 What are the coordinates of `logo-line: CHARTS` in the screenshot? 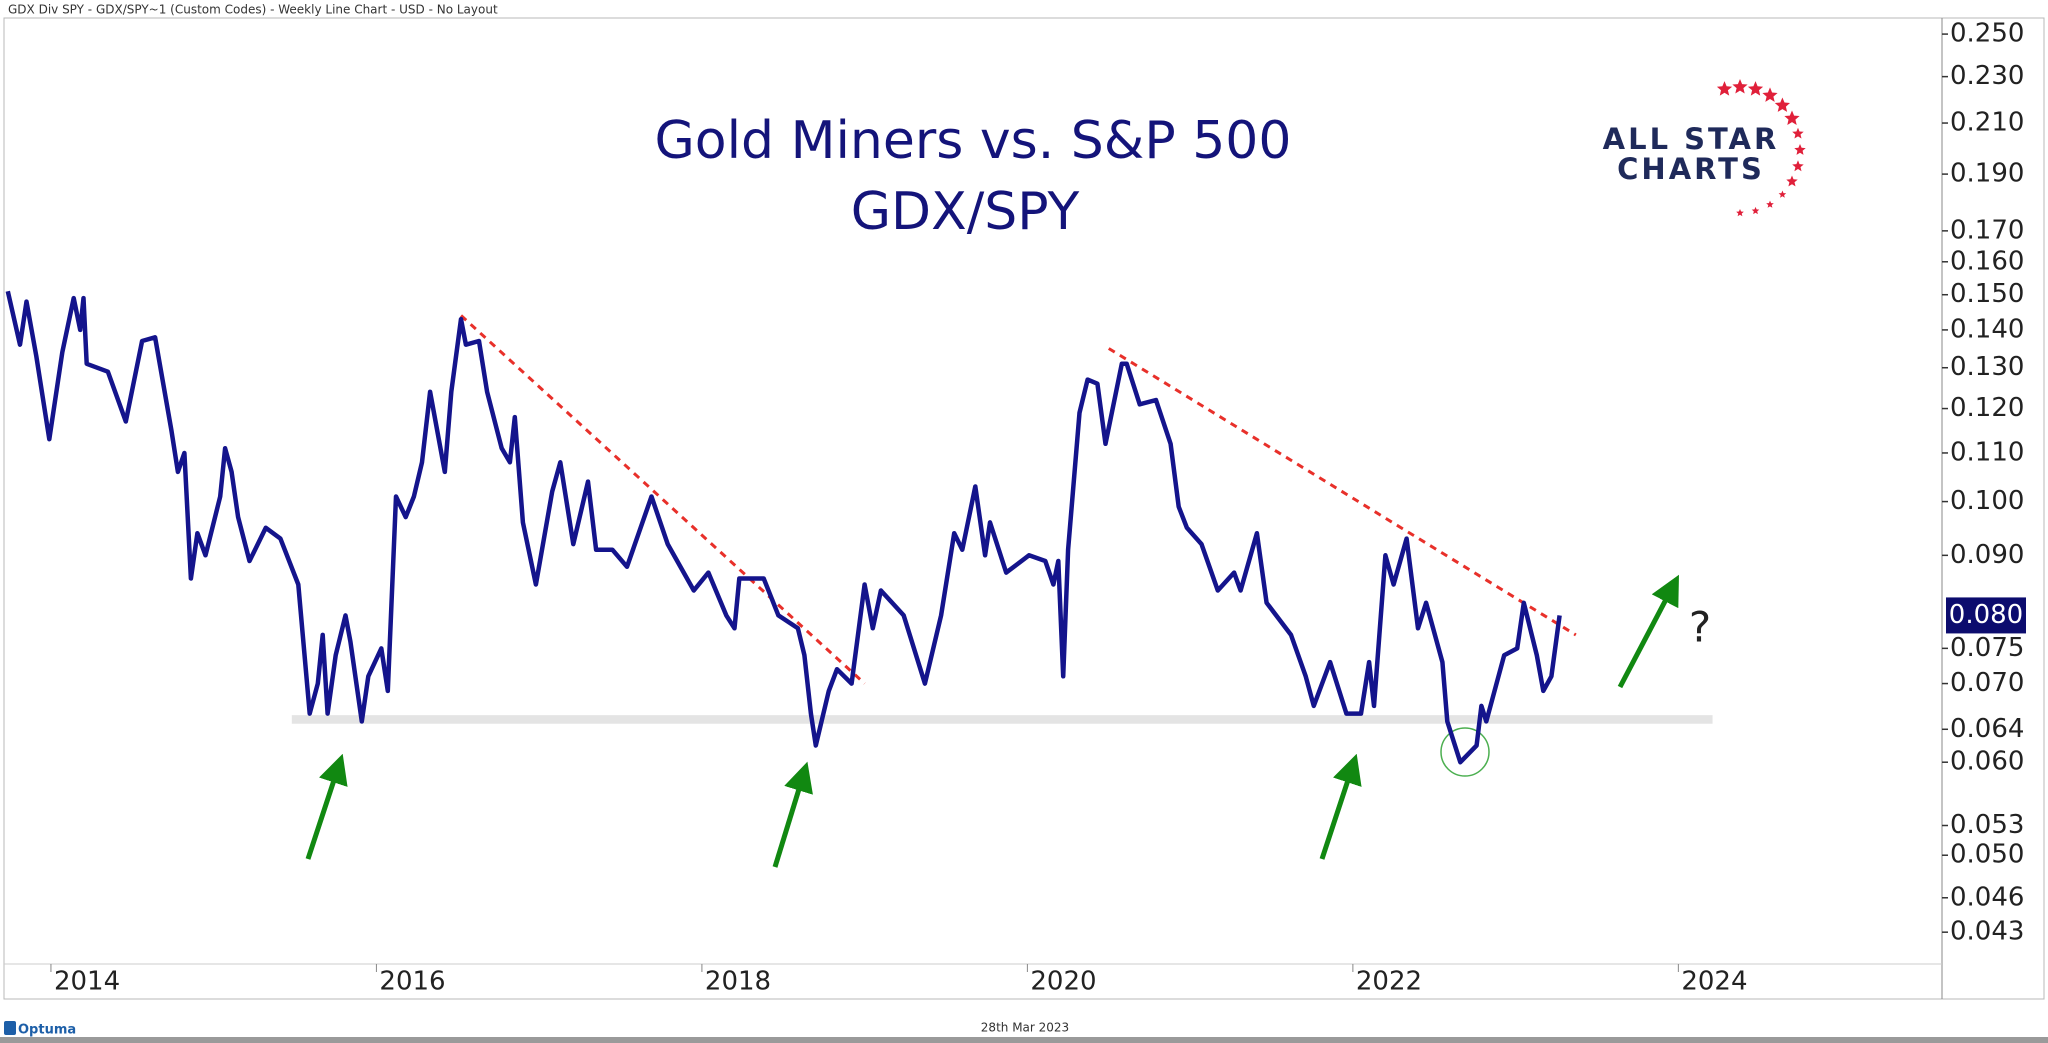 It's located at (1691, 169).